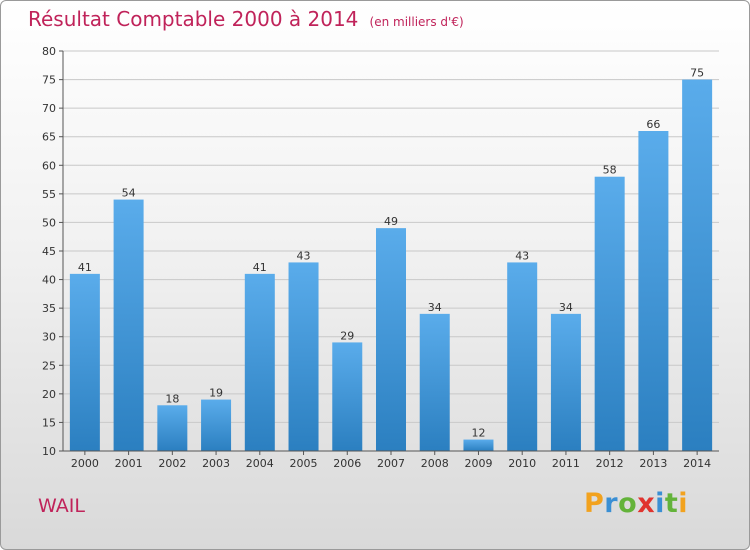  I want to click on logo-letter: r, so click(611, 503).